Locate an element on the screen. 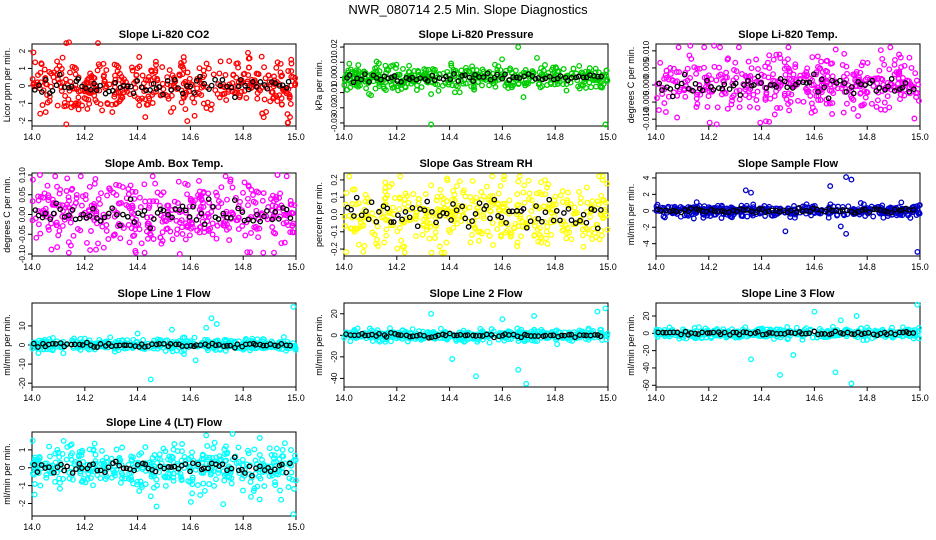  x-tick-label: 14.4 is located at coordinates (450, 267).